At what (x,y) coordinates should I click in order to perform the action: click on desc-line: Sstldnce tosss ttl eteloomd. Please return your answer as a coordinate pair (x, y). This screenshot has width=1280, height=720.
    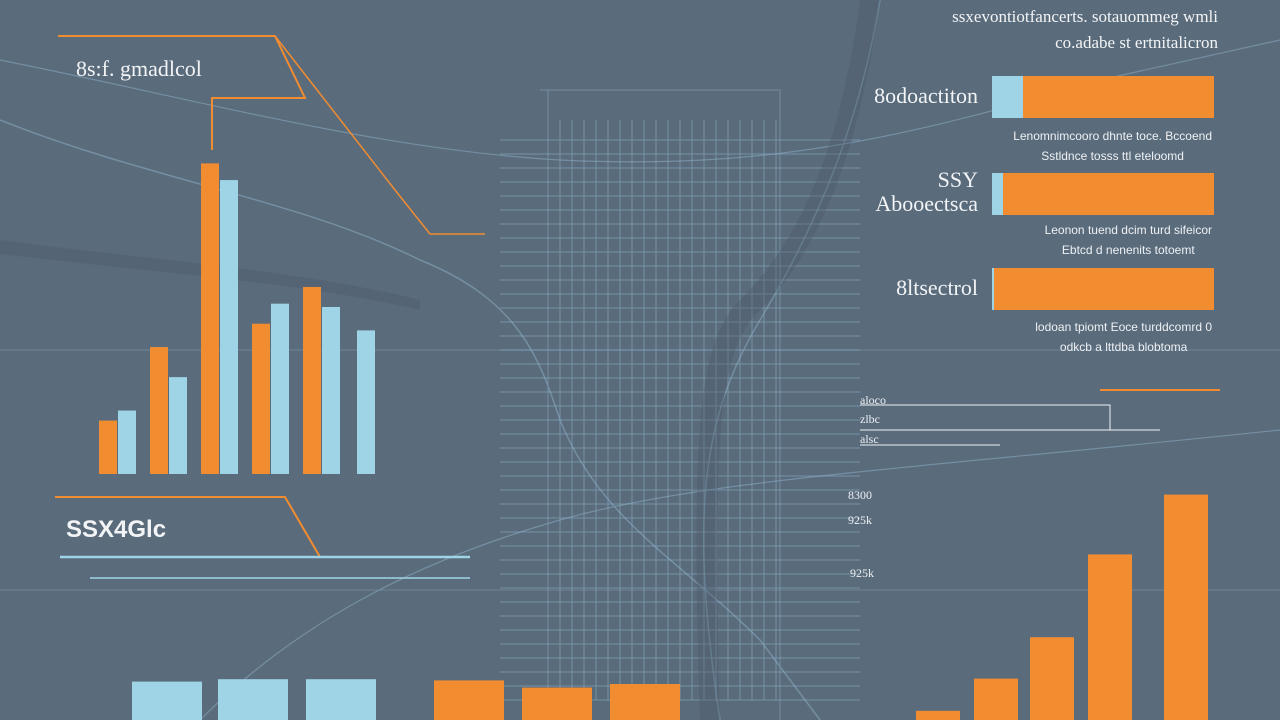
    Looking at the image, I should click on (1112, 156).